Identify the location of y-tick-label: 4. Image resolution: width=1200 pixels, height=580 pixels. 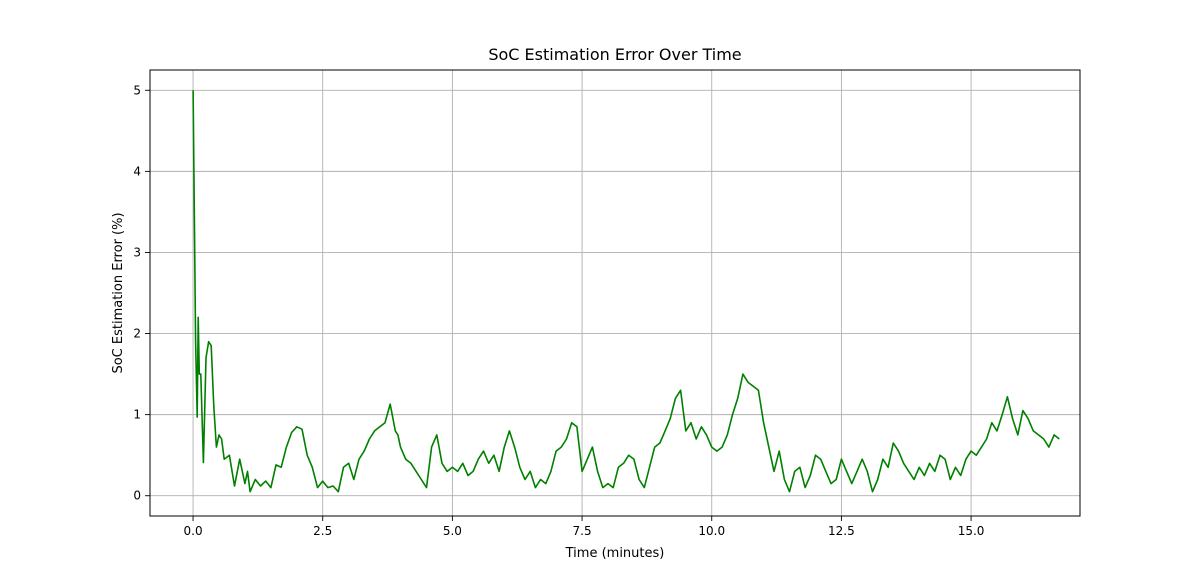
(137, 171).